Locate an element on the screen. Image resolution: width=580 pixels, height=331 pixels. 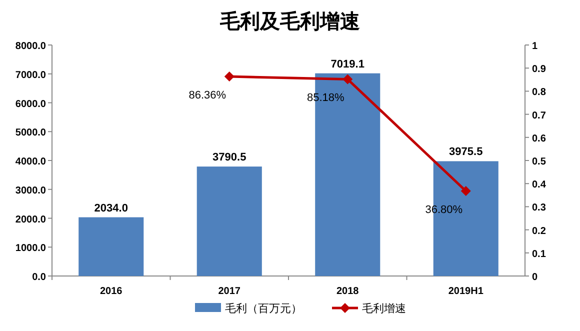
y-tick-label: 6000.0 is located at coordinates (30, 104).